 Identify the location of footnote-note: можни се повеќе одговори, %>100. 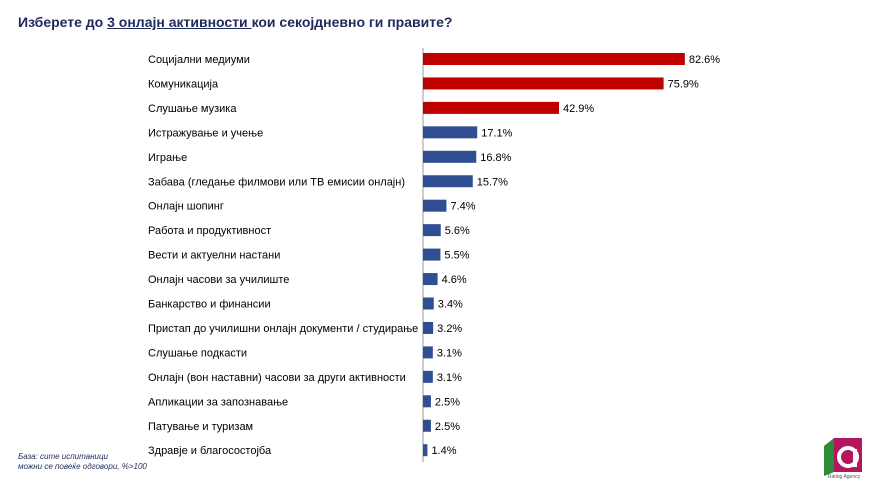
(82, 466).